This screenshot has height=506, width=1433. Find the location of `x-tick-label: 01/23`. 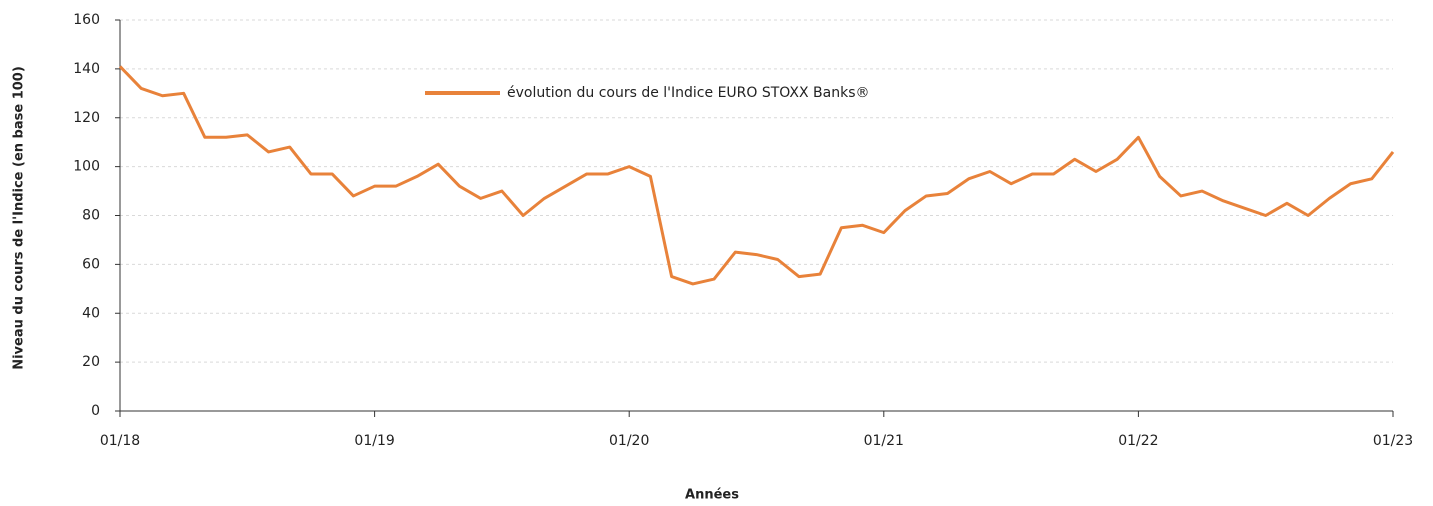

x-tick-label: 01/23 is located at coordinates (1393, 441).